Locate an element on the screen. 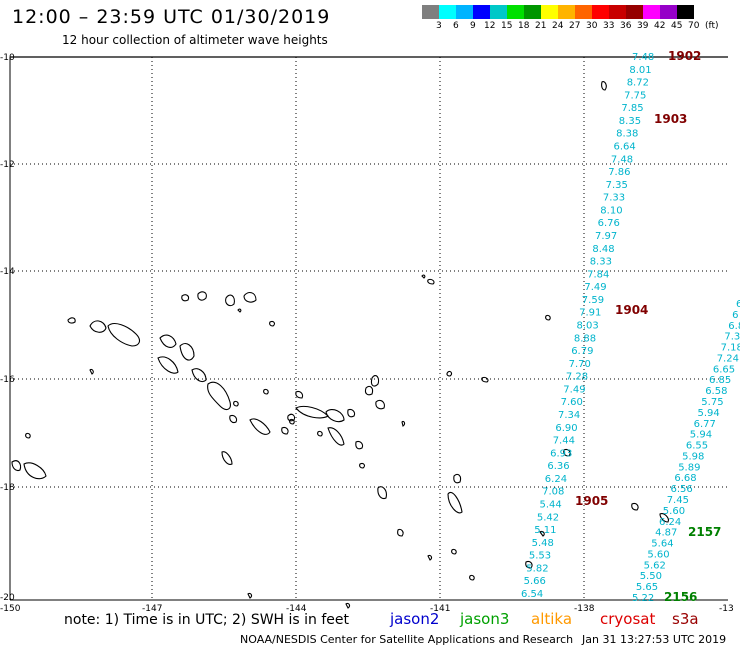  longitude-labels: -150 -147 -144 -141 -138 -13 is located at coordinates (367, 609).